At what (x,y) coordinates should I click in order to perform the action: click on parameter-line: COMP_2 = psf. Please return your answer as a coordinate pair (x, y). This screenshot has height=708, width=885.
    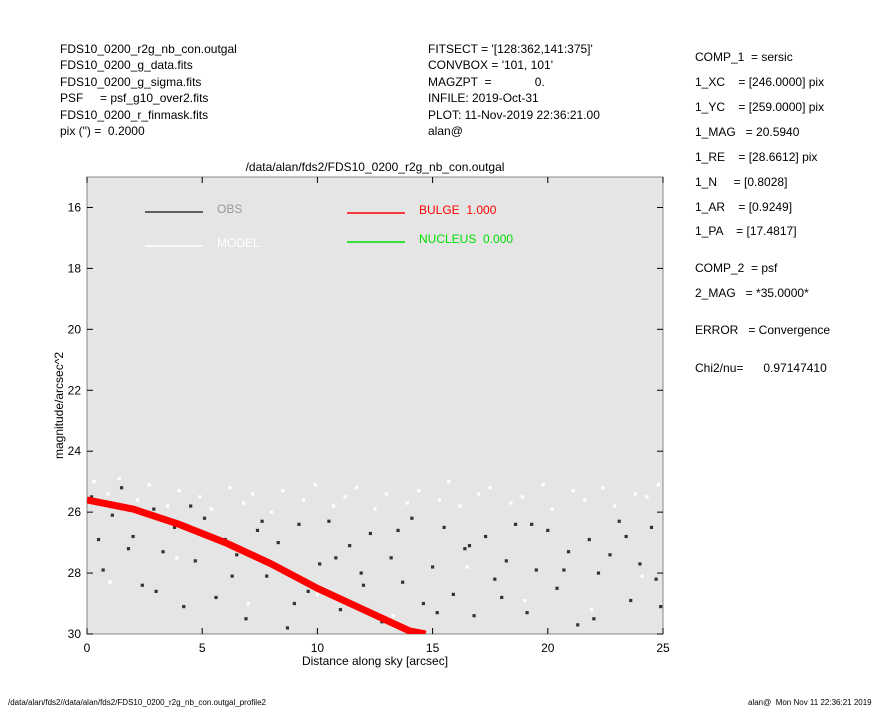
    Looking at the image, I should click on (736, 268).